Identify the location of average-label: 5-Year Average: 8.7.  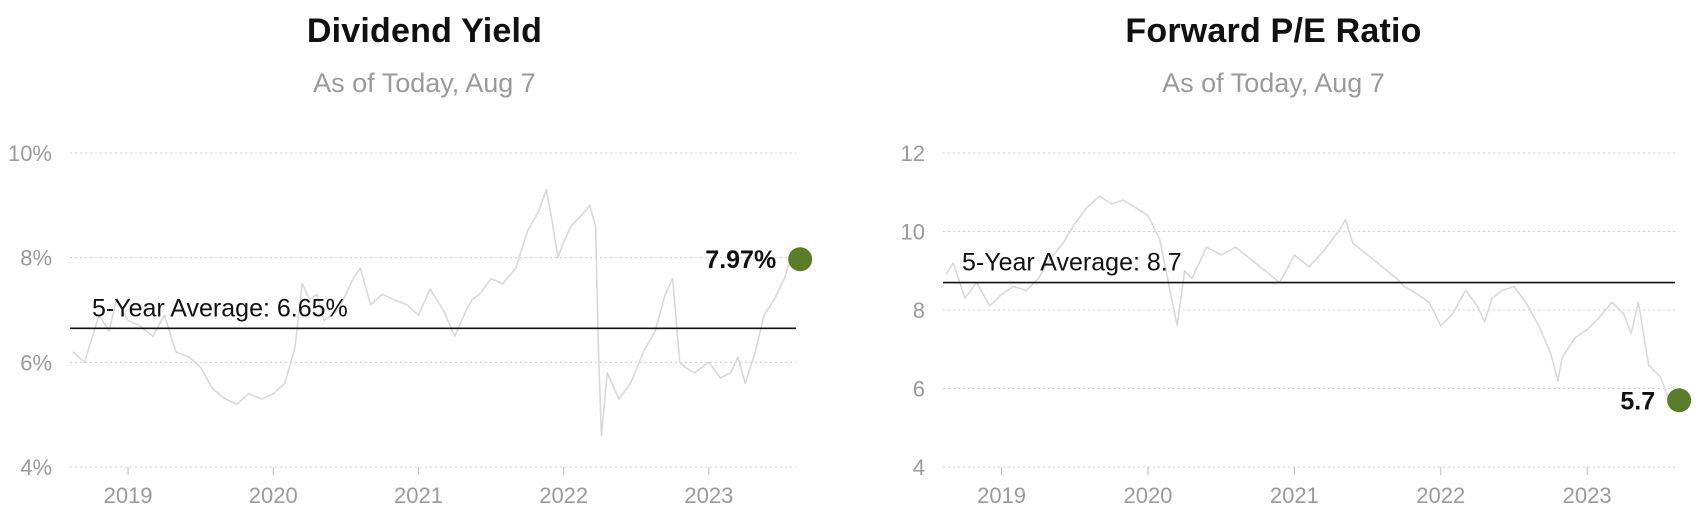
(1072, 263).